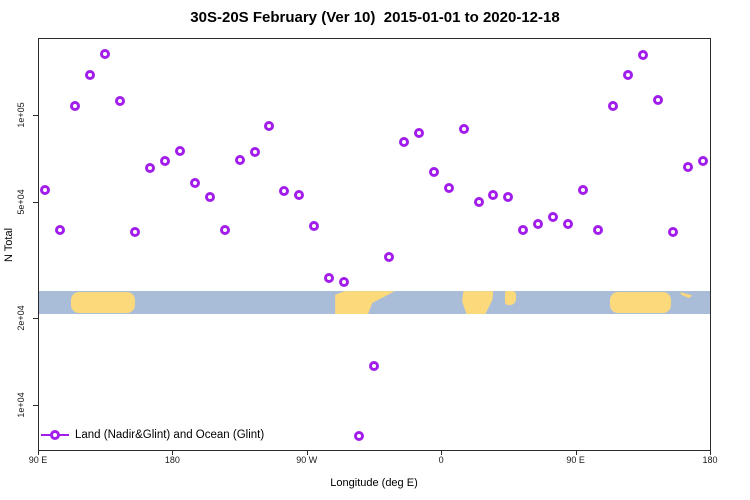  I want to click on land-africa, so click(478, 302).